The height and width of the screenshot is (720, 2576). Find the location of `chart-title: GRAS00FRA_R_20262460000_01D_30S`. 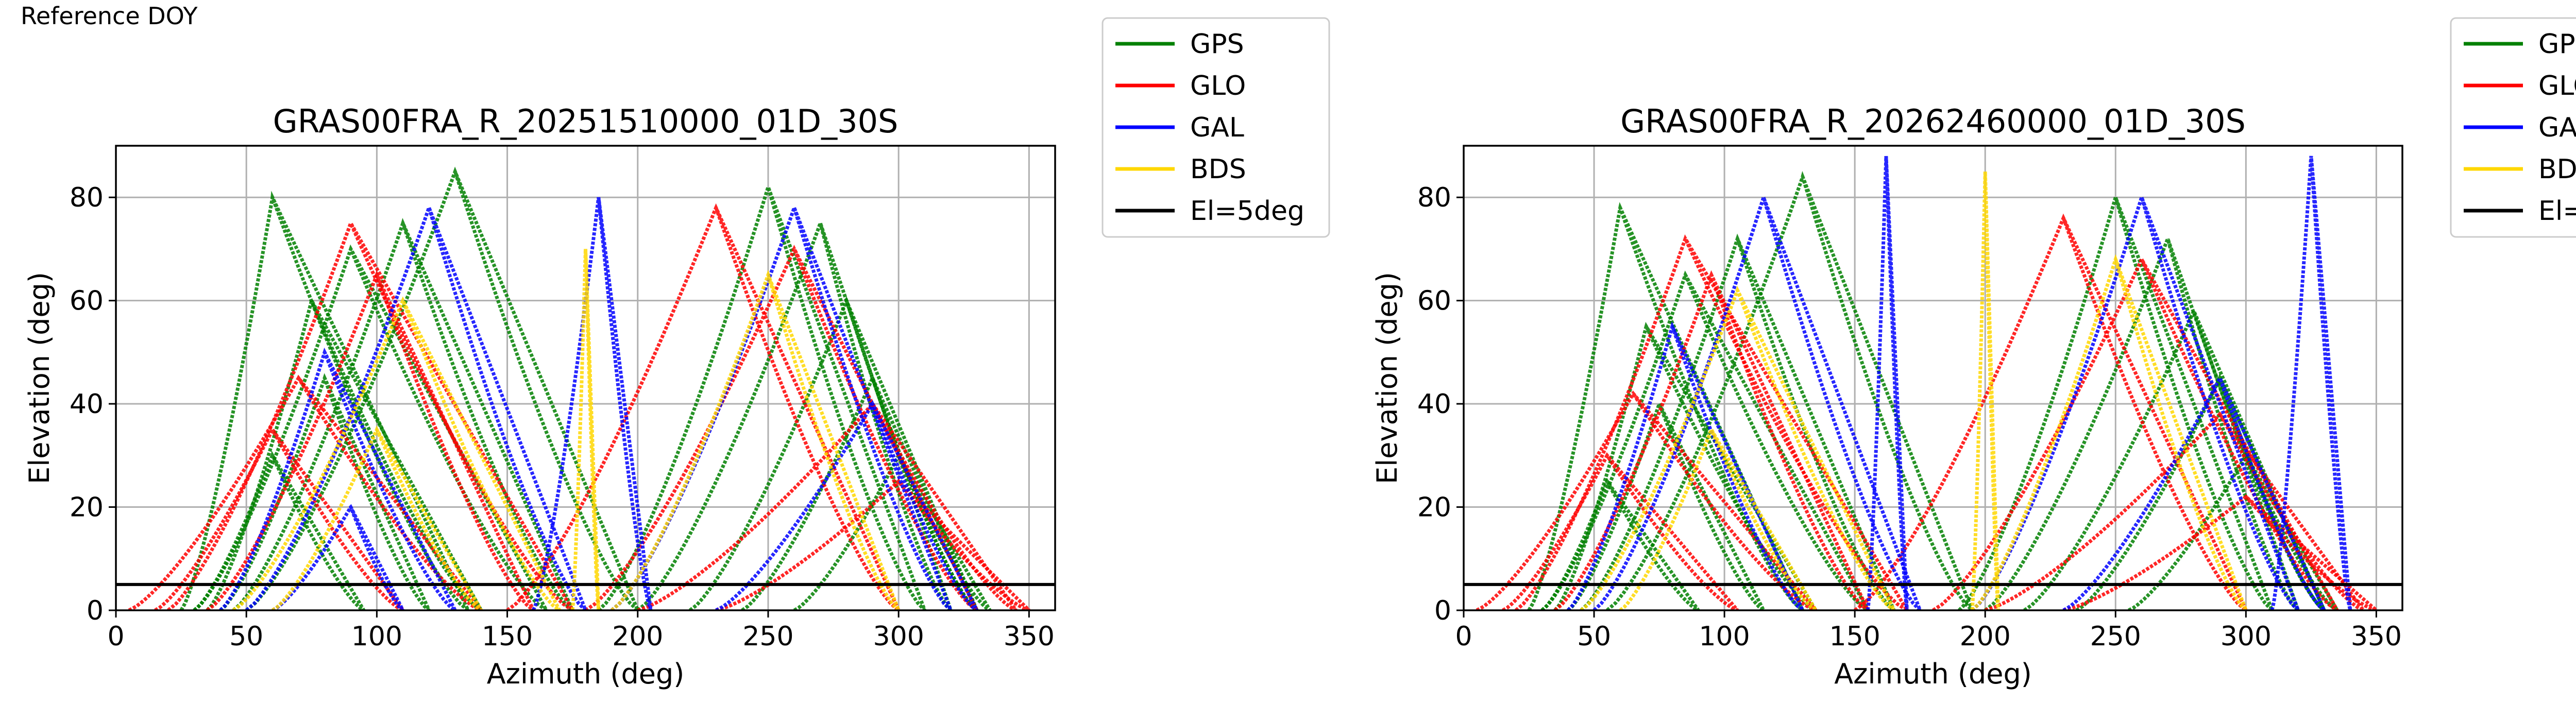

chart-title: GRAS00FRA_R_20262460000_01D_30S is located at coordinates (1933, 121).